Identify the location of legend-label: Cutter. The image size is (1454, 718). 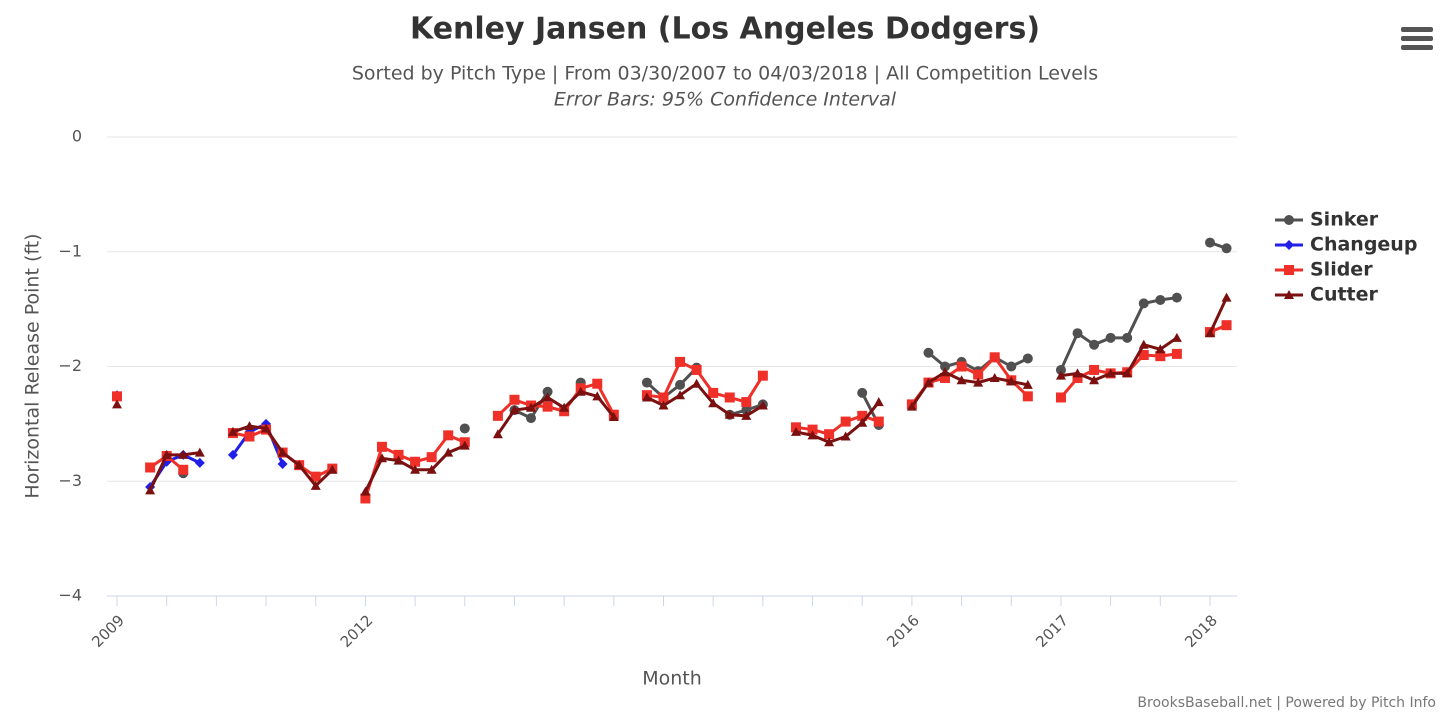
(1344, 295).